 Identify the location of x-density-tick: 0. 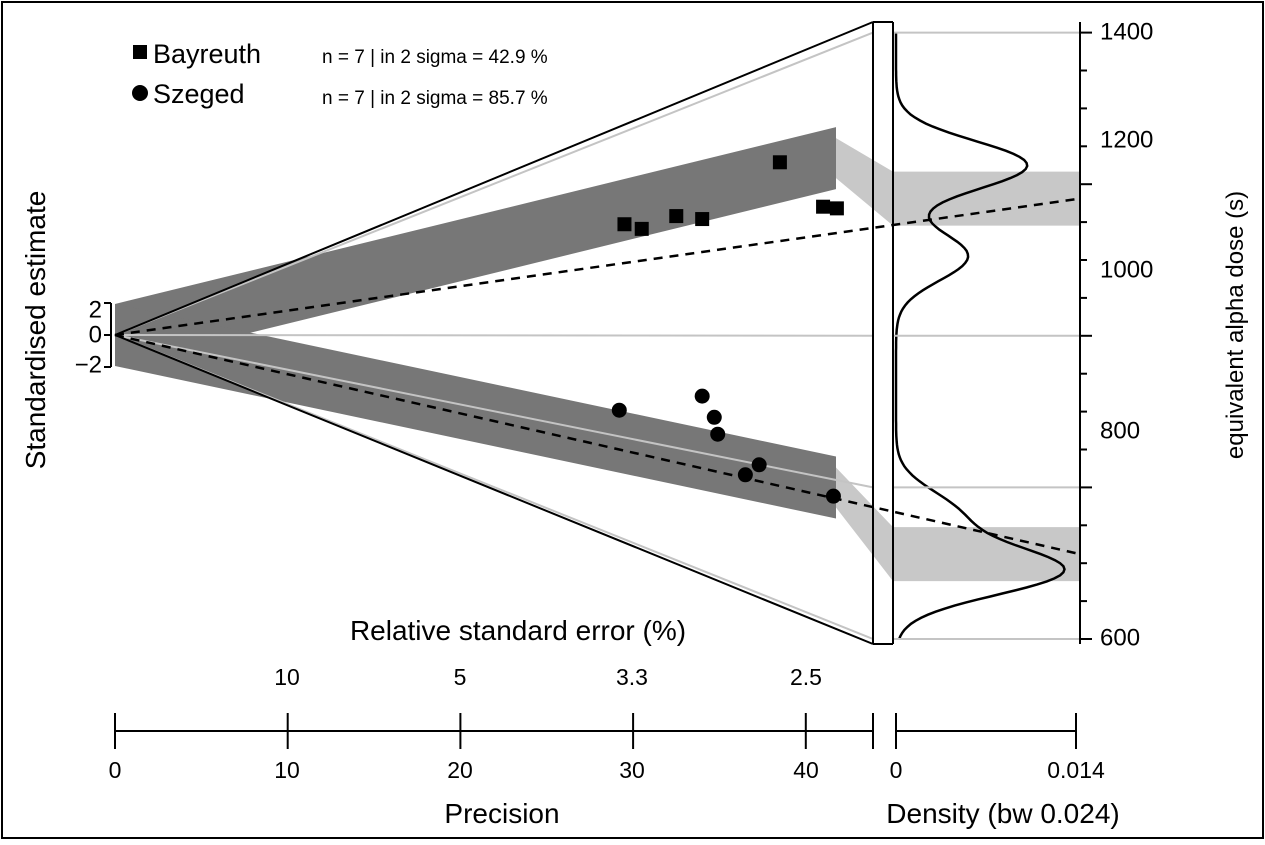
(896, 770).